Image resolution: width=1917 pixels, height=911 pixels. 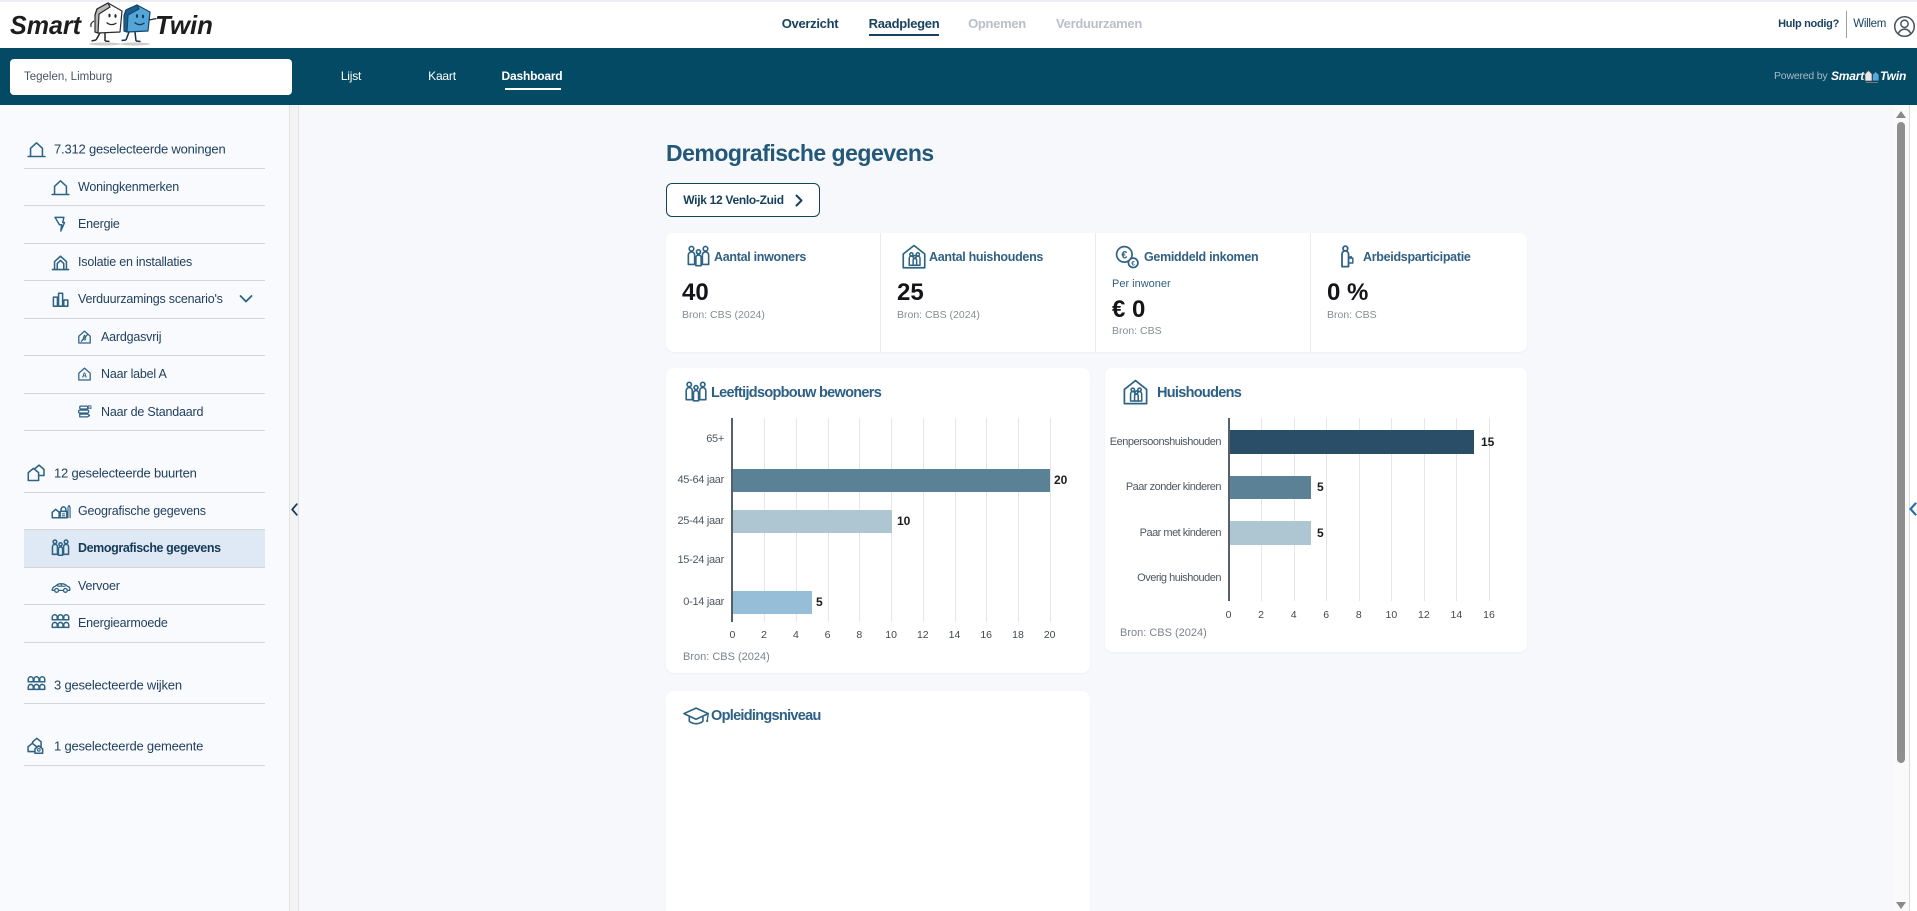 I want to click on svg-text: Twin, so click(x=184, y=25).